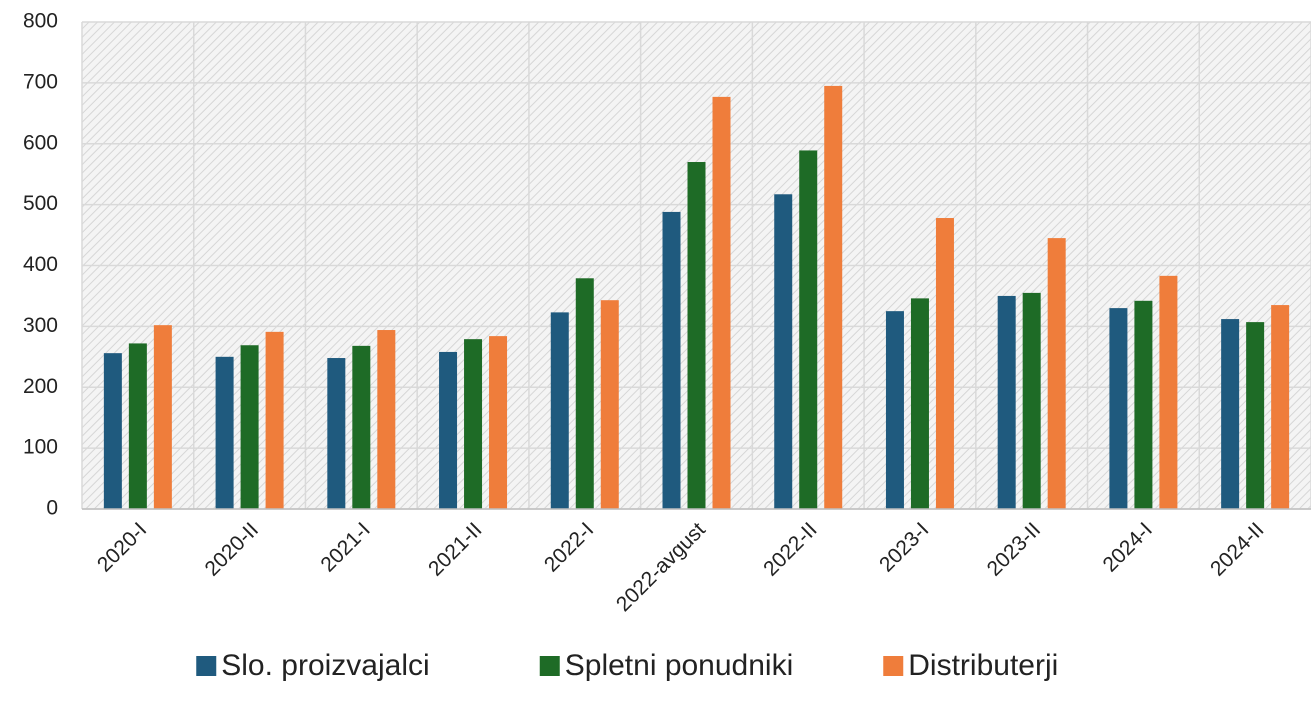 This screenshot has height=716, width=1311. What do you see at coordinates (325, 665) in the screenshot?
I see `legend-label: Slo. proizvajalci` at bounding box center [325, 665].